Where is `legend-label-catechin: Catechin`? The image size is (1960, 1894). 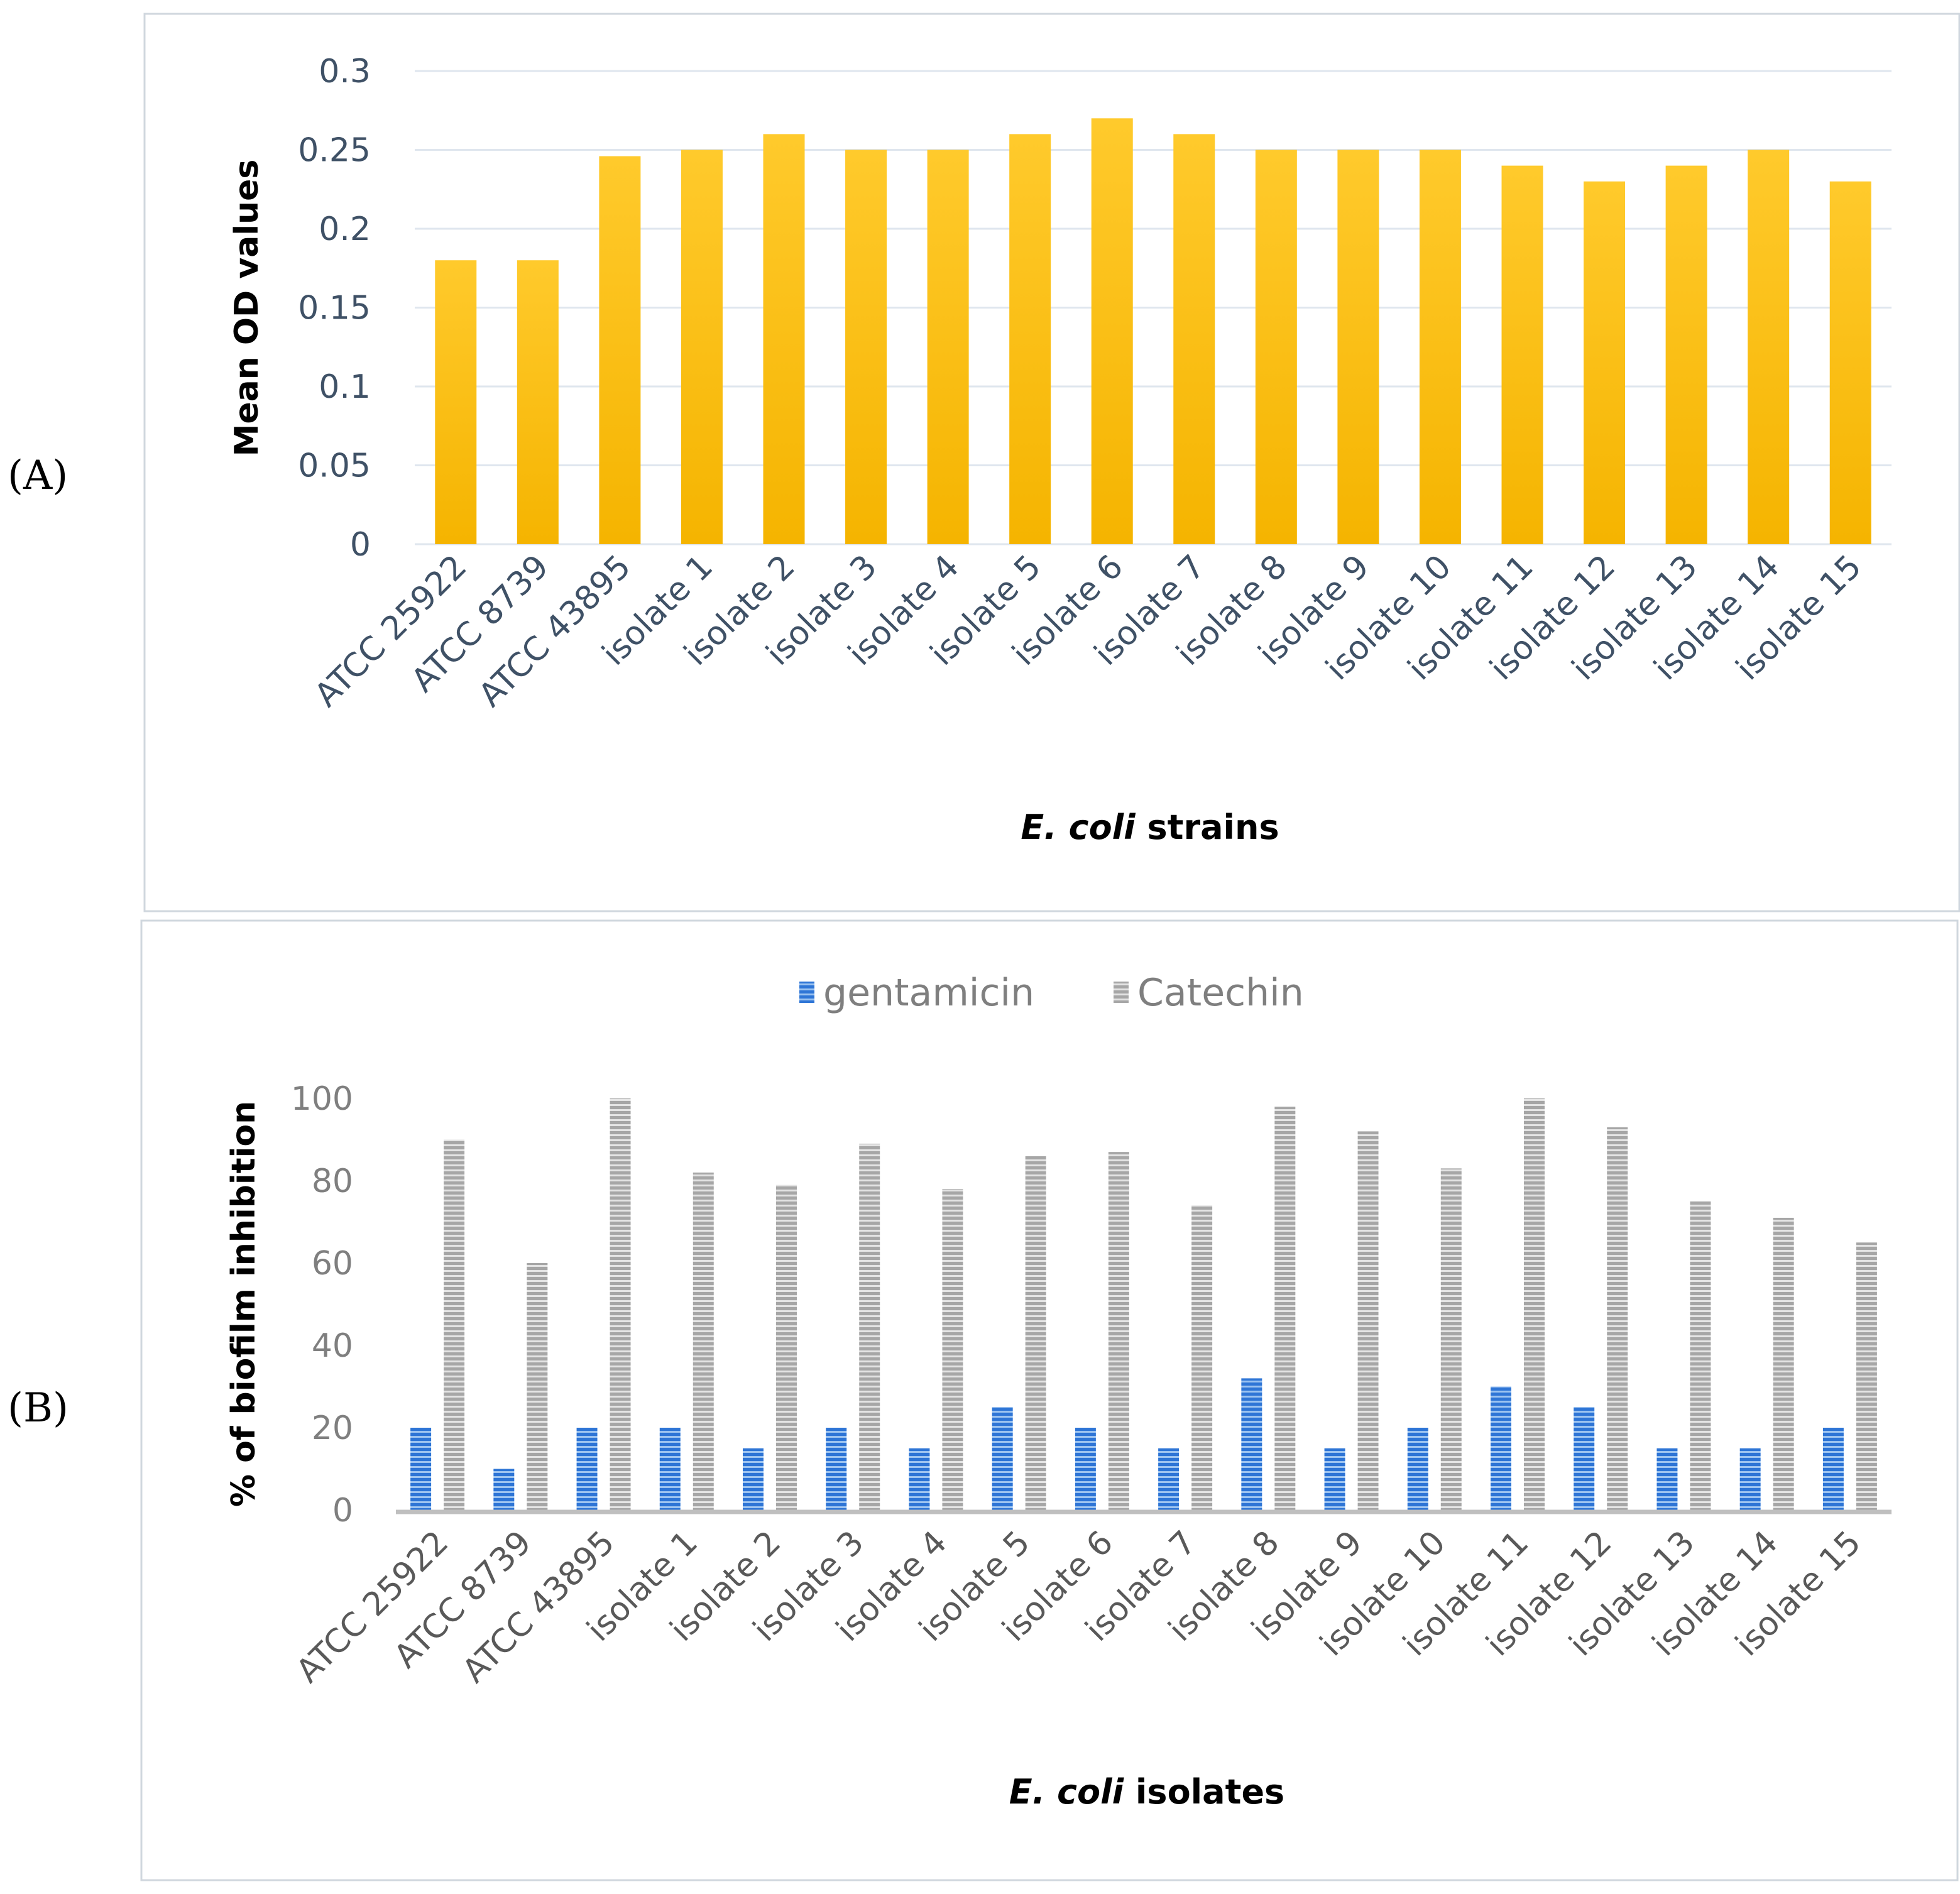 legend-label-catechin: Catechin is located at coordinates (1220, 993).